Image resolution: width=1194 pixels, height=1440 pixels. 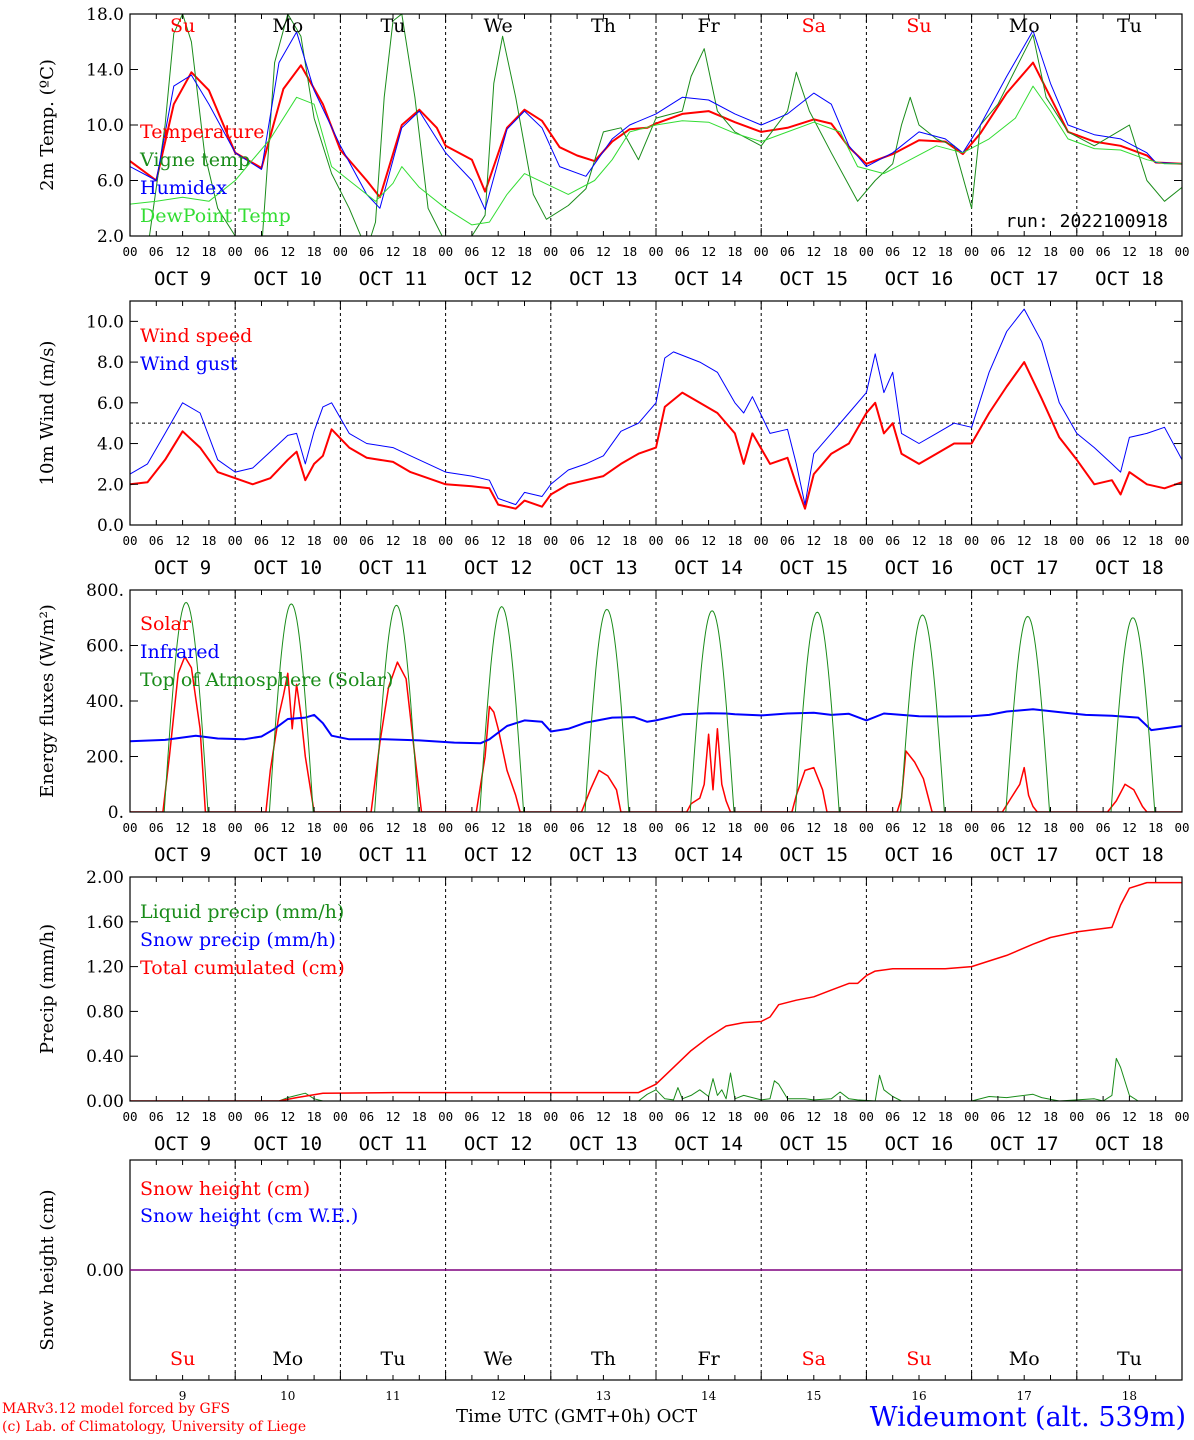 What do you see at coordinates (813, 568) in the screenshot?
I see `date-label: OCT 15` at bounding box center [813, 568].